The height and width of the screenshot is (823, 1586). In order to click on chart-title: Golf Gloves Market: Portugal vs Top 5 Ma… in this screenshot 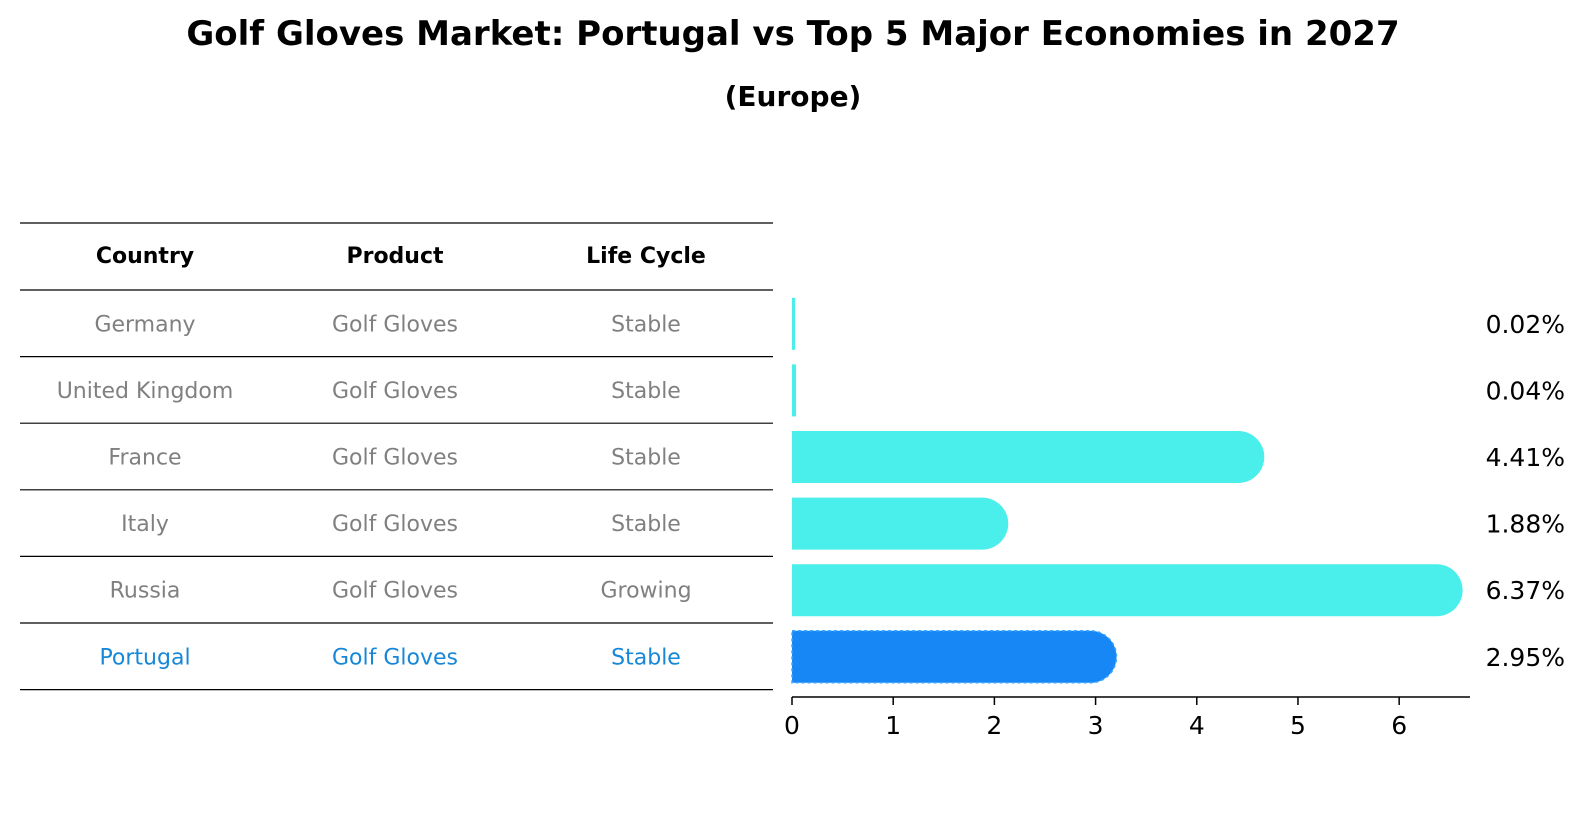, I will do `click(793, 34)`.